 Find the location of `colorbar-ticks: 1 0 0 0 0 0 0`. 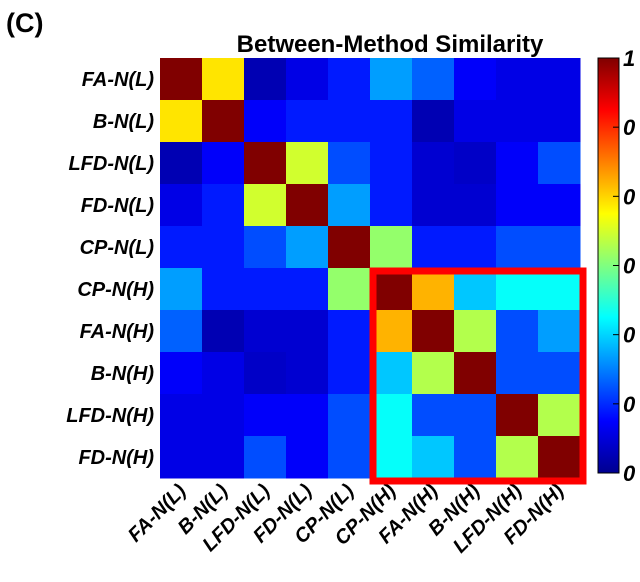

colorbar-ticks: 1 0 0 0 0 0 0 is located at coordinates (624, 266).